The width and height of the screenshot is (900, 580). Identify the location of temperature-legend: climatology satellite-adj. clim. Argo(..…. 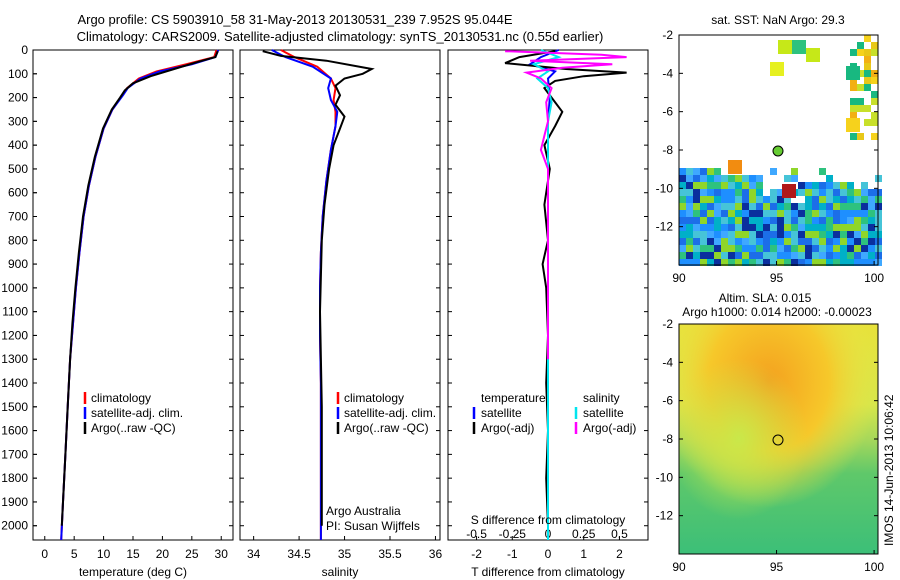
(133, 413).